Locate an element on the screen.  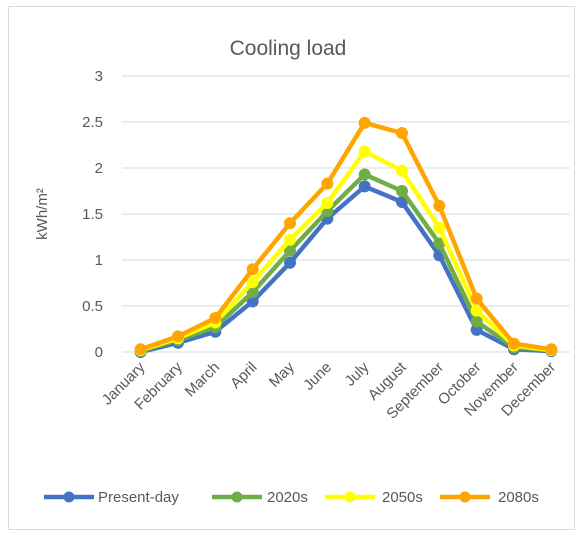
y-axis-label: kWh/m² is located at coordinates (42, 214).